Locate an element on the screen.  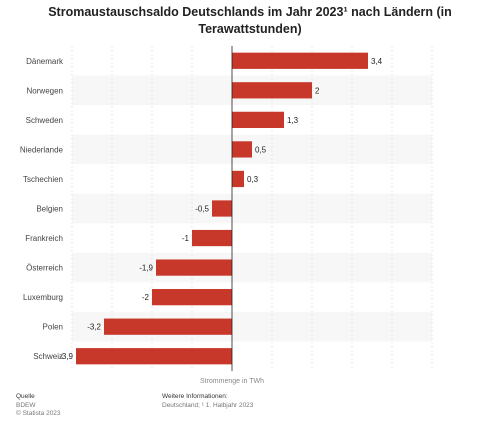
value-label: 0,3 is located at coordinates (253, 179).